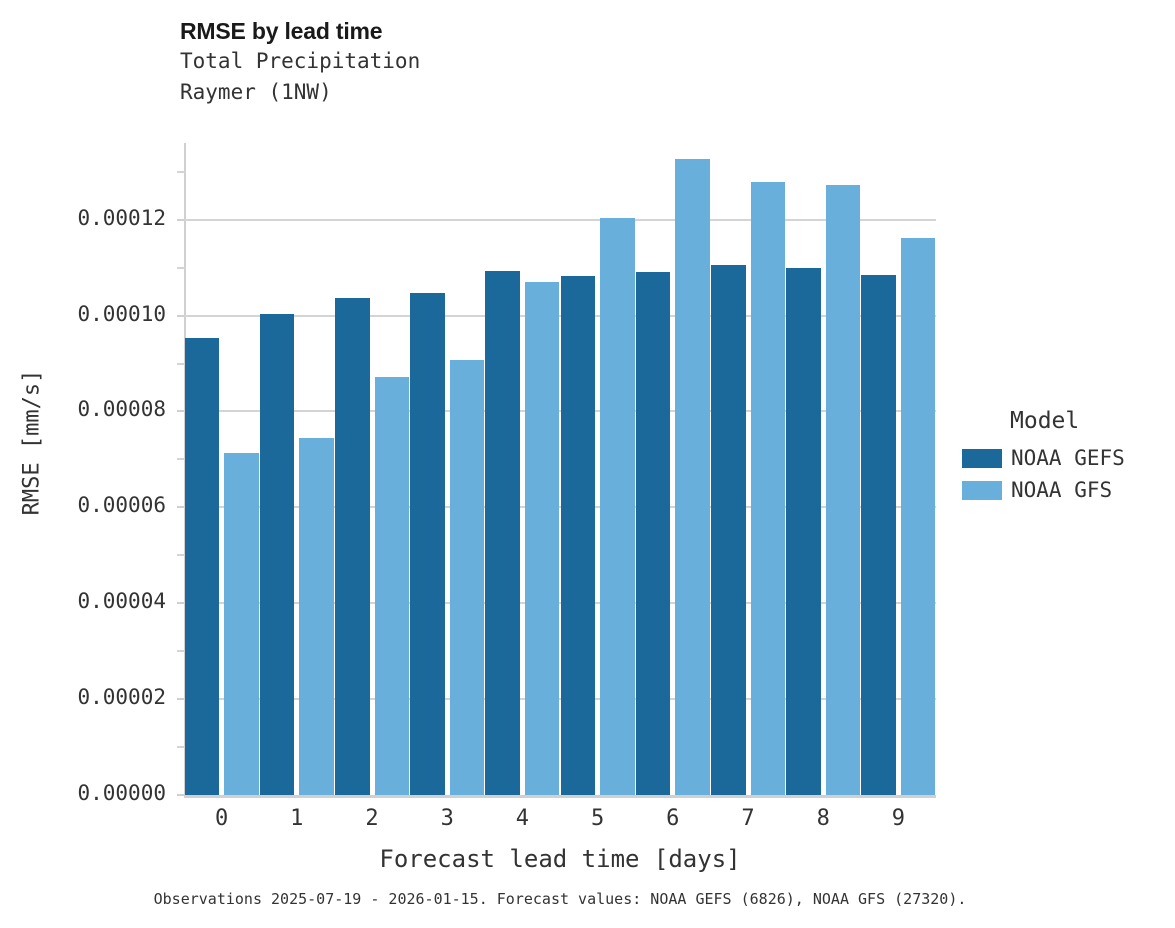  Describe the element at coordinates (281, 31) in the screenshot. I see `page-title: RMSE by lead time` at that location.